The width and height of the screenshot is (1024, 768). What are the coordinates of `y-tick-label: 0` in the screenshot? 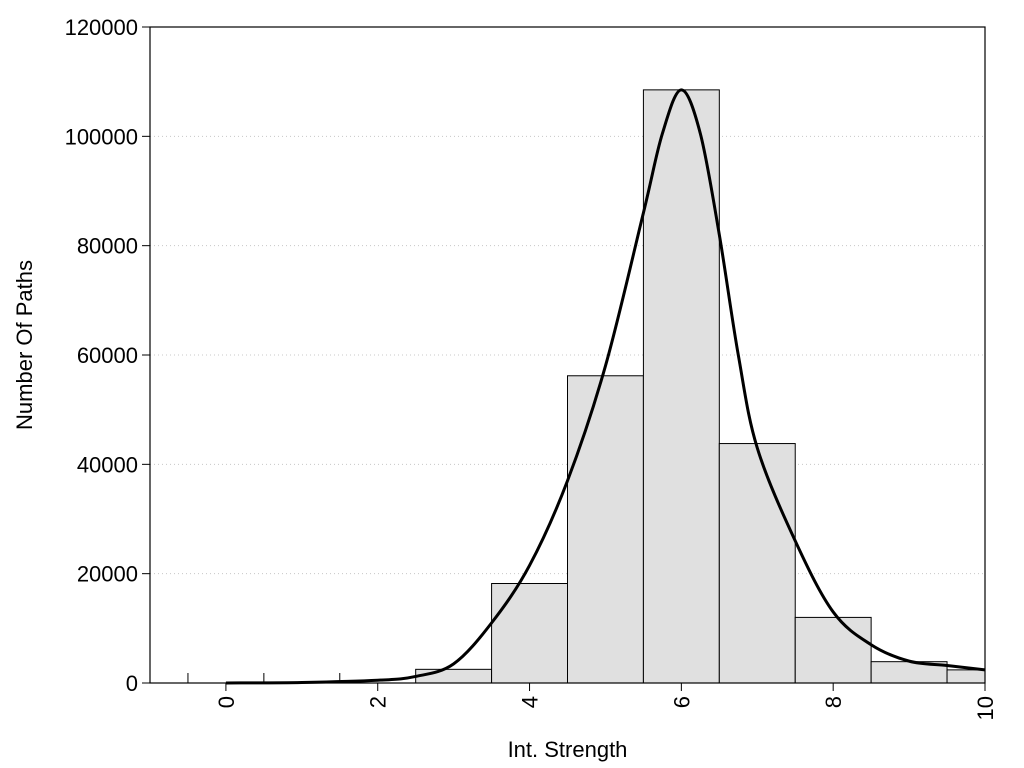 It's located at (132, 683).